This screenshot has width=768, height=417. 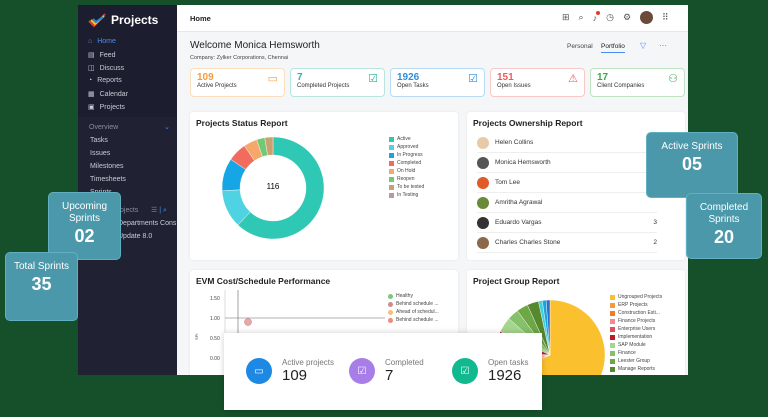 I want to click on project-link: Departments Cons, so click(x=147, y=223).